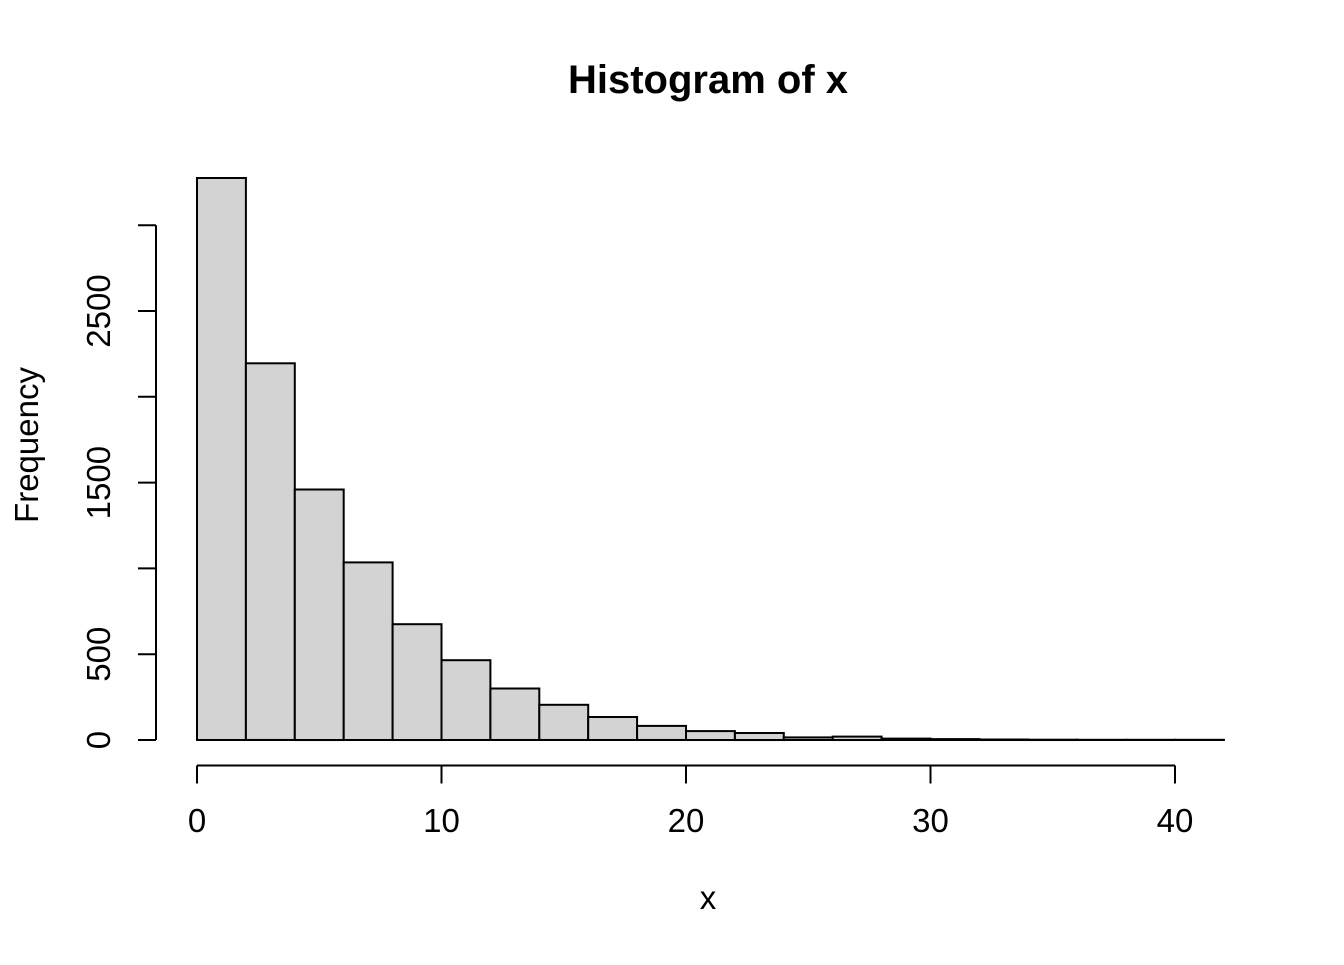 The height and width of the screenshot is (965, 1344). I want to click on x-tick-label: 30, so click(930, 820).